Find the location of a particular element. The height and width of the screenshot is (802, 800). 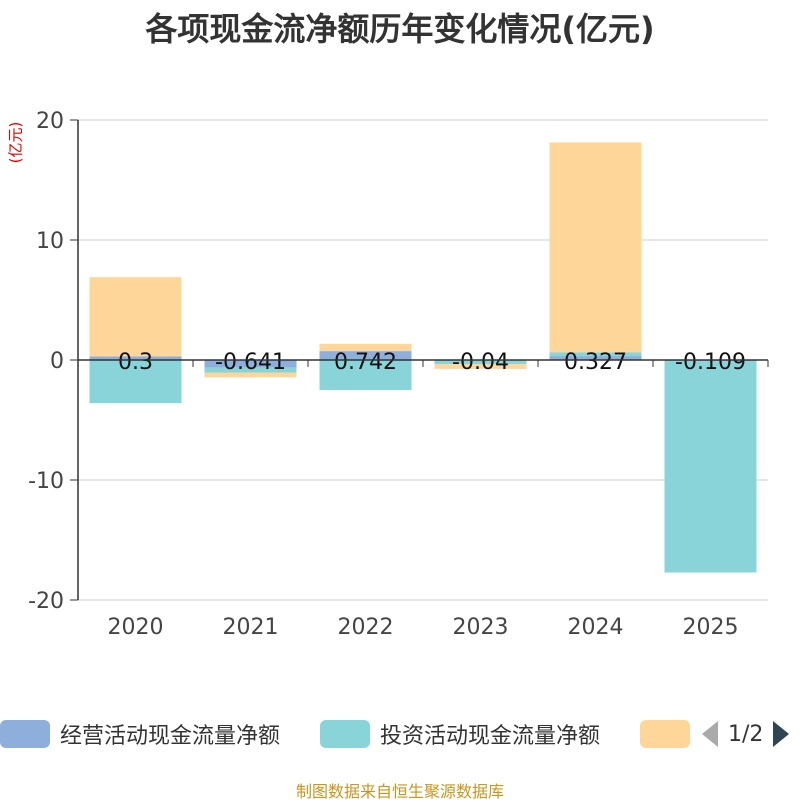

data-label-2020: 0.3 is located at coordinates (135, 362).